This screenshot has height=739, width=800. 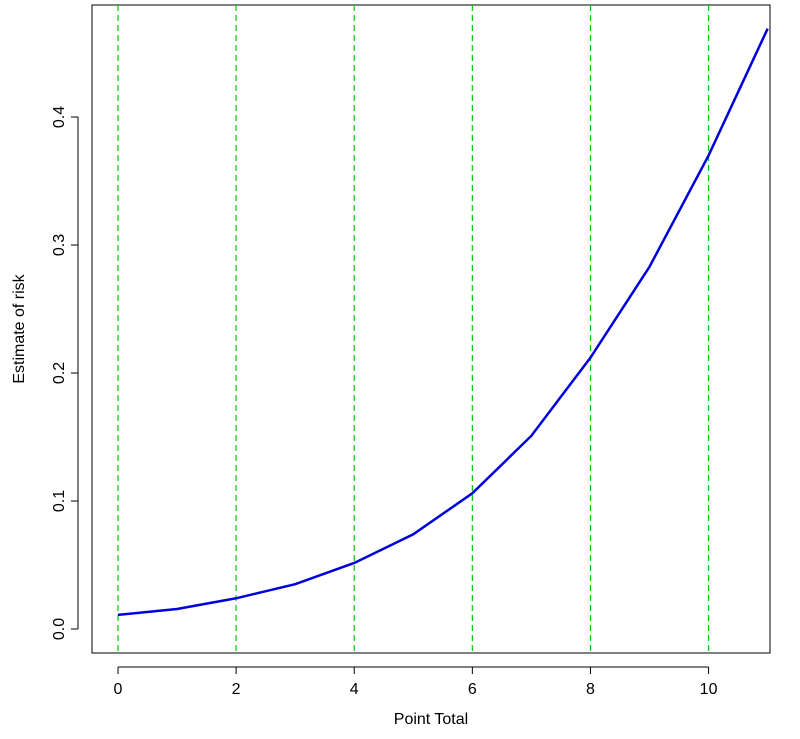 What do you see at coordinates (709, 689) in the screenshot?
I see `x-tick-label: 10` at bounding box center [709, 689].